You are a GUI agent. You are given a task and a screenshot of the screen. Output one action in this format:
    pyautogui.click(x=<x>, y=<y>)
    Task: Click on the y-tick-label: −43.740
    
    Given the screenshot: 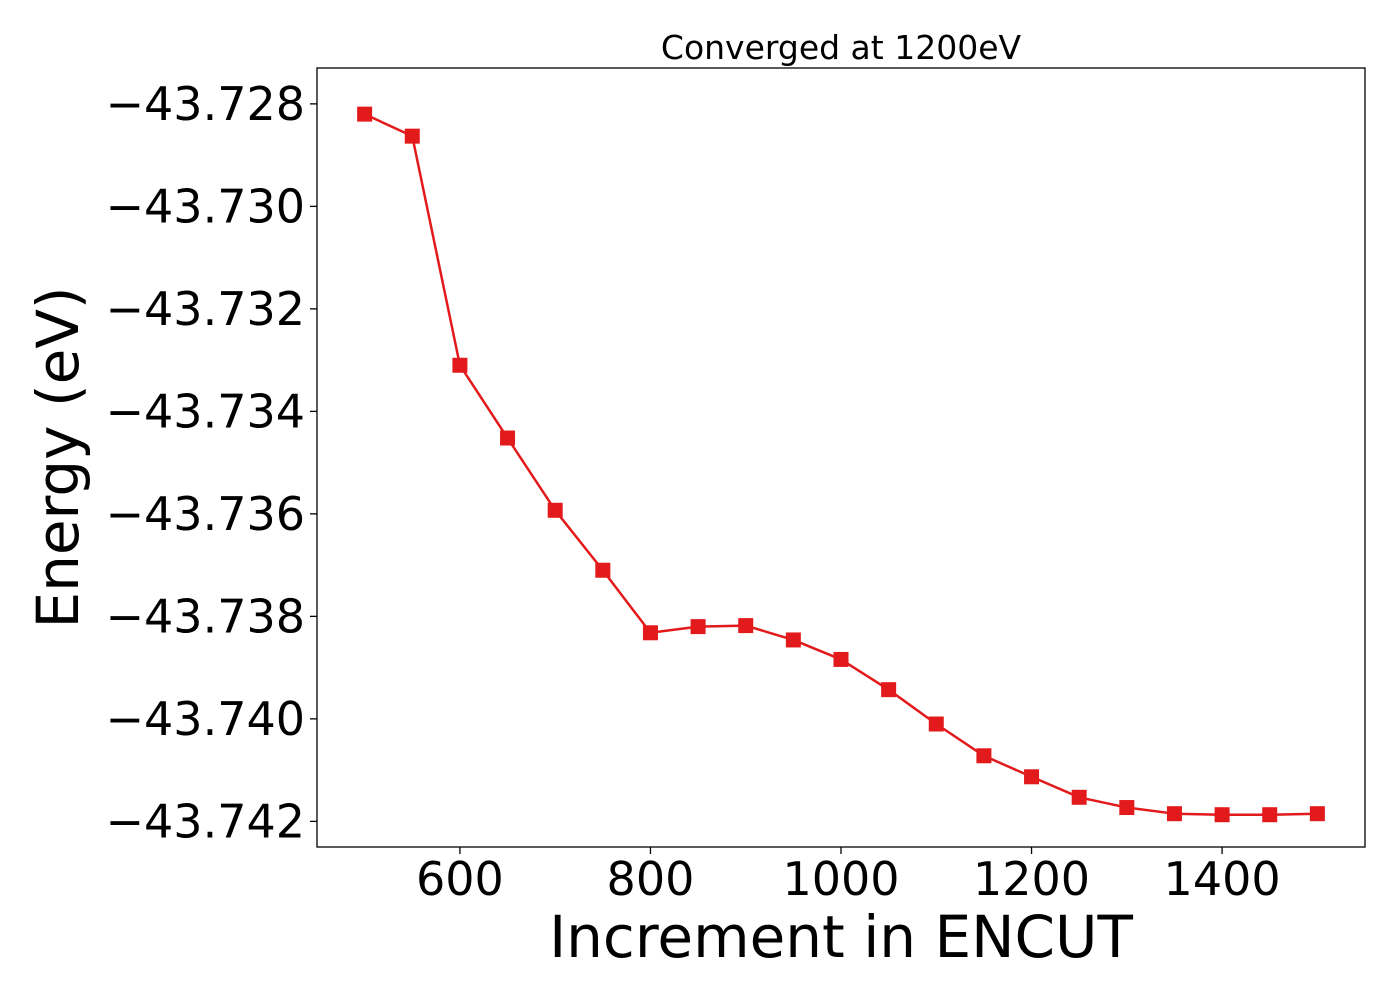 What is the action you would take?
    pyautogui.click(x=206, y=719)
    